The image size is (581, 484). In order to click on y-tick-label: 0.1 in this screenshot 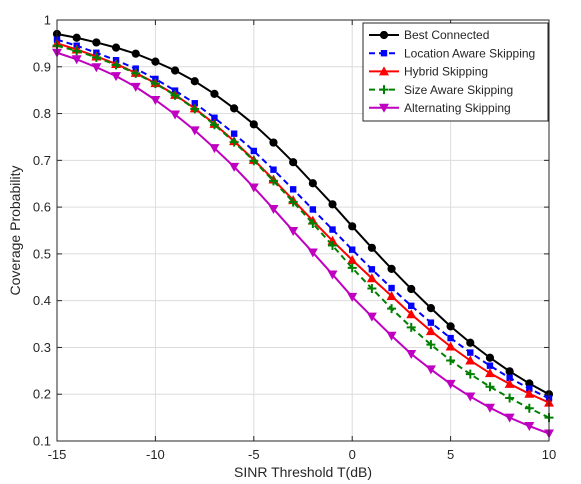, I will do `click(42, 441)`.